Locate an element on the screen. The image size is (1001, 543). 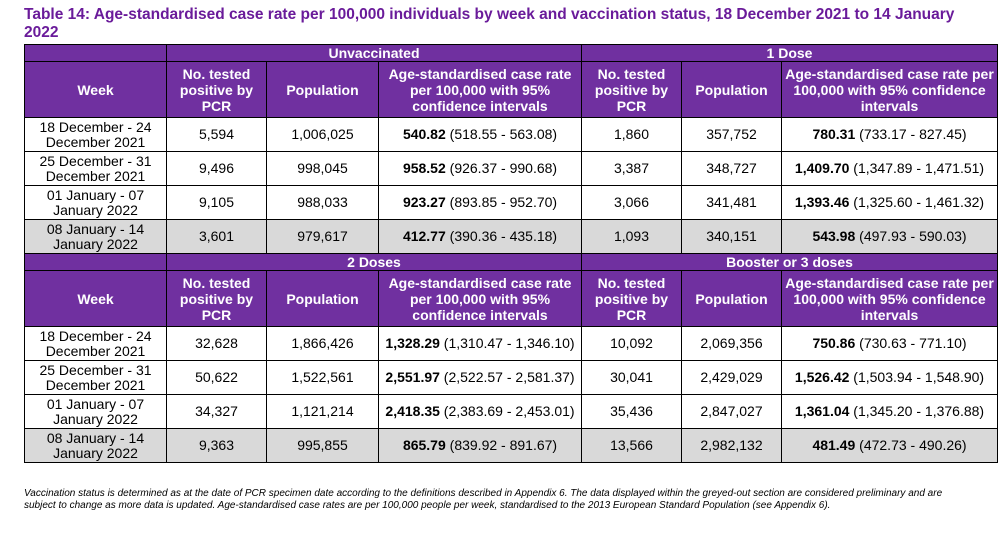
group-left: 2 Doses is located at coordinates (374, 262).